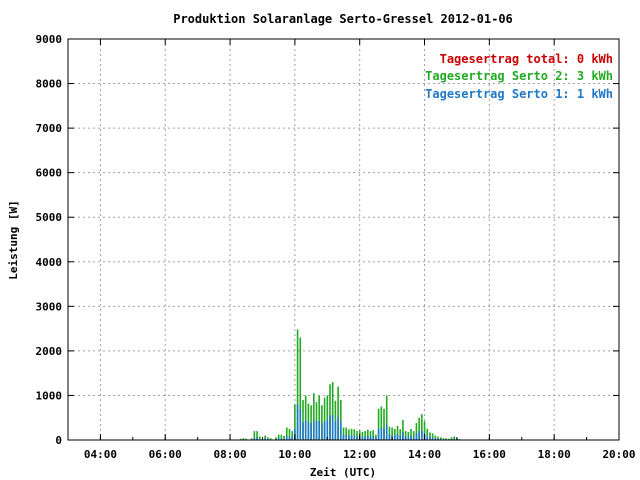  I want to click on x-tick-label: 06:00, so click(165, 454).